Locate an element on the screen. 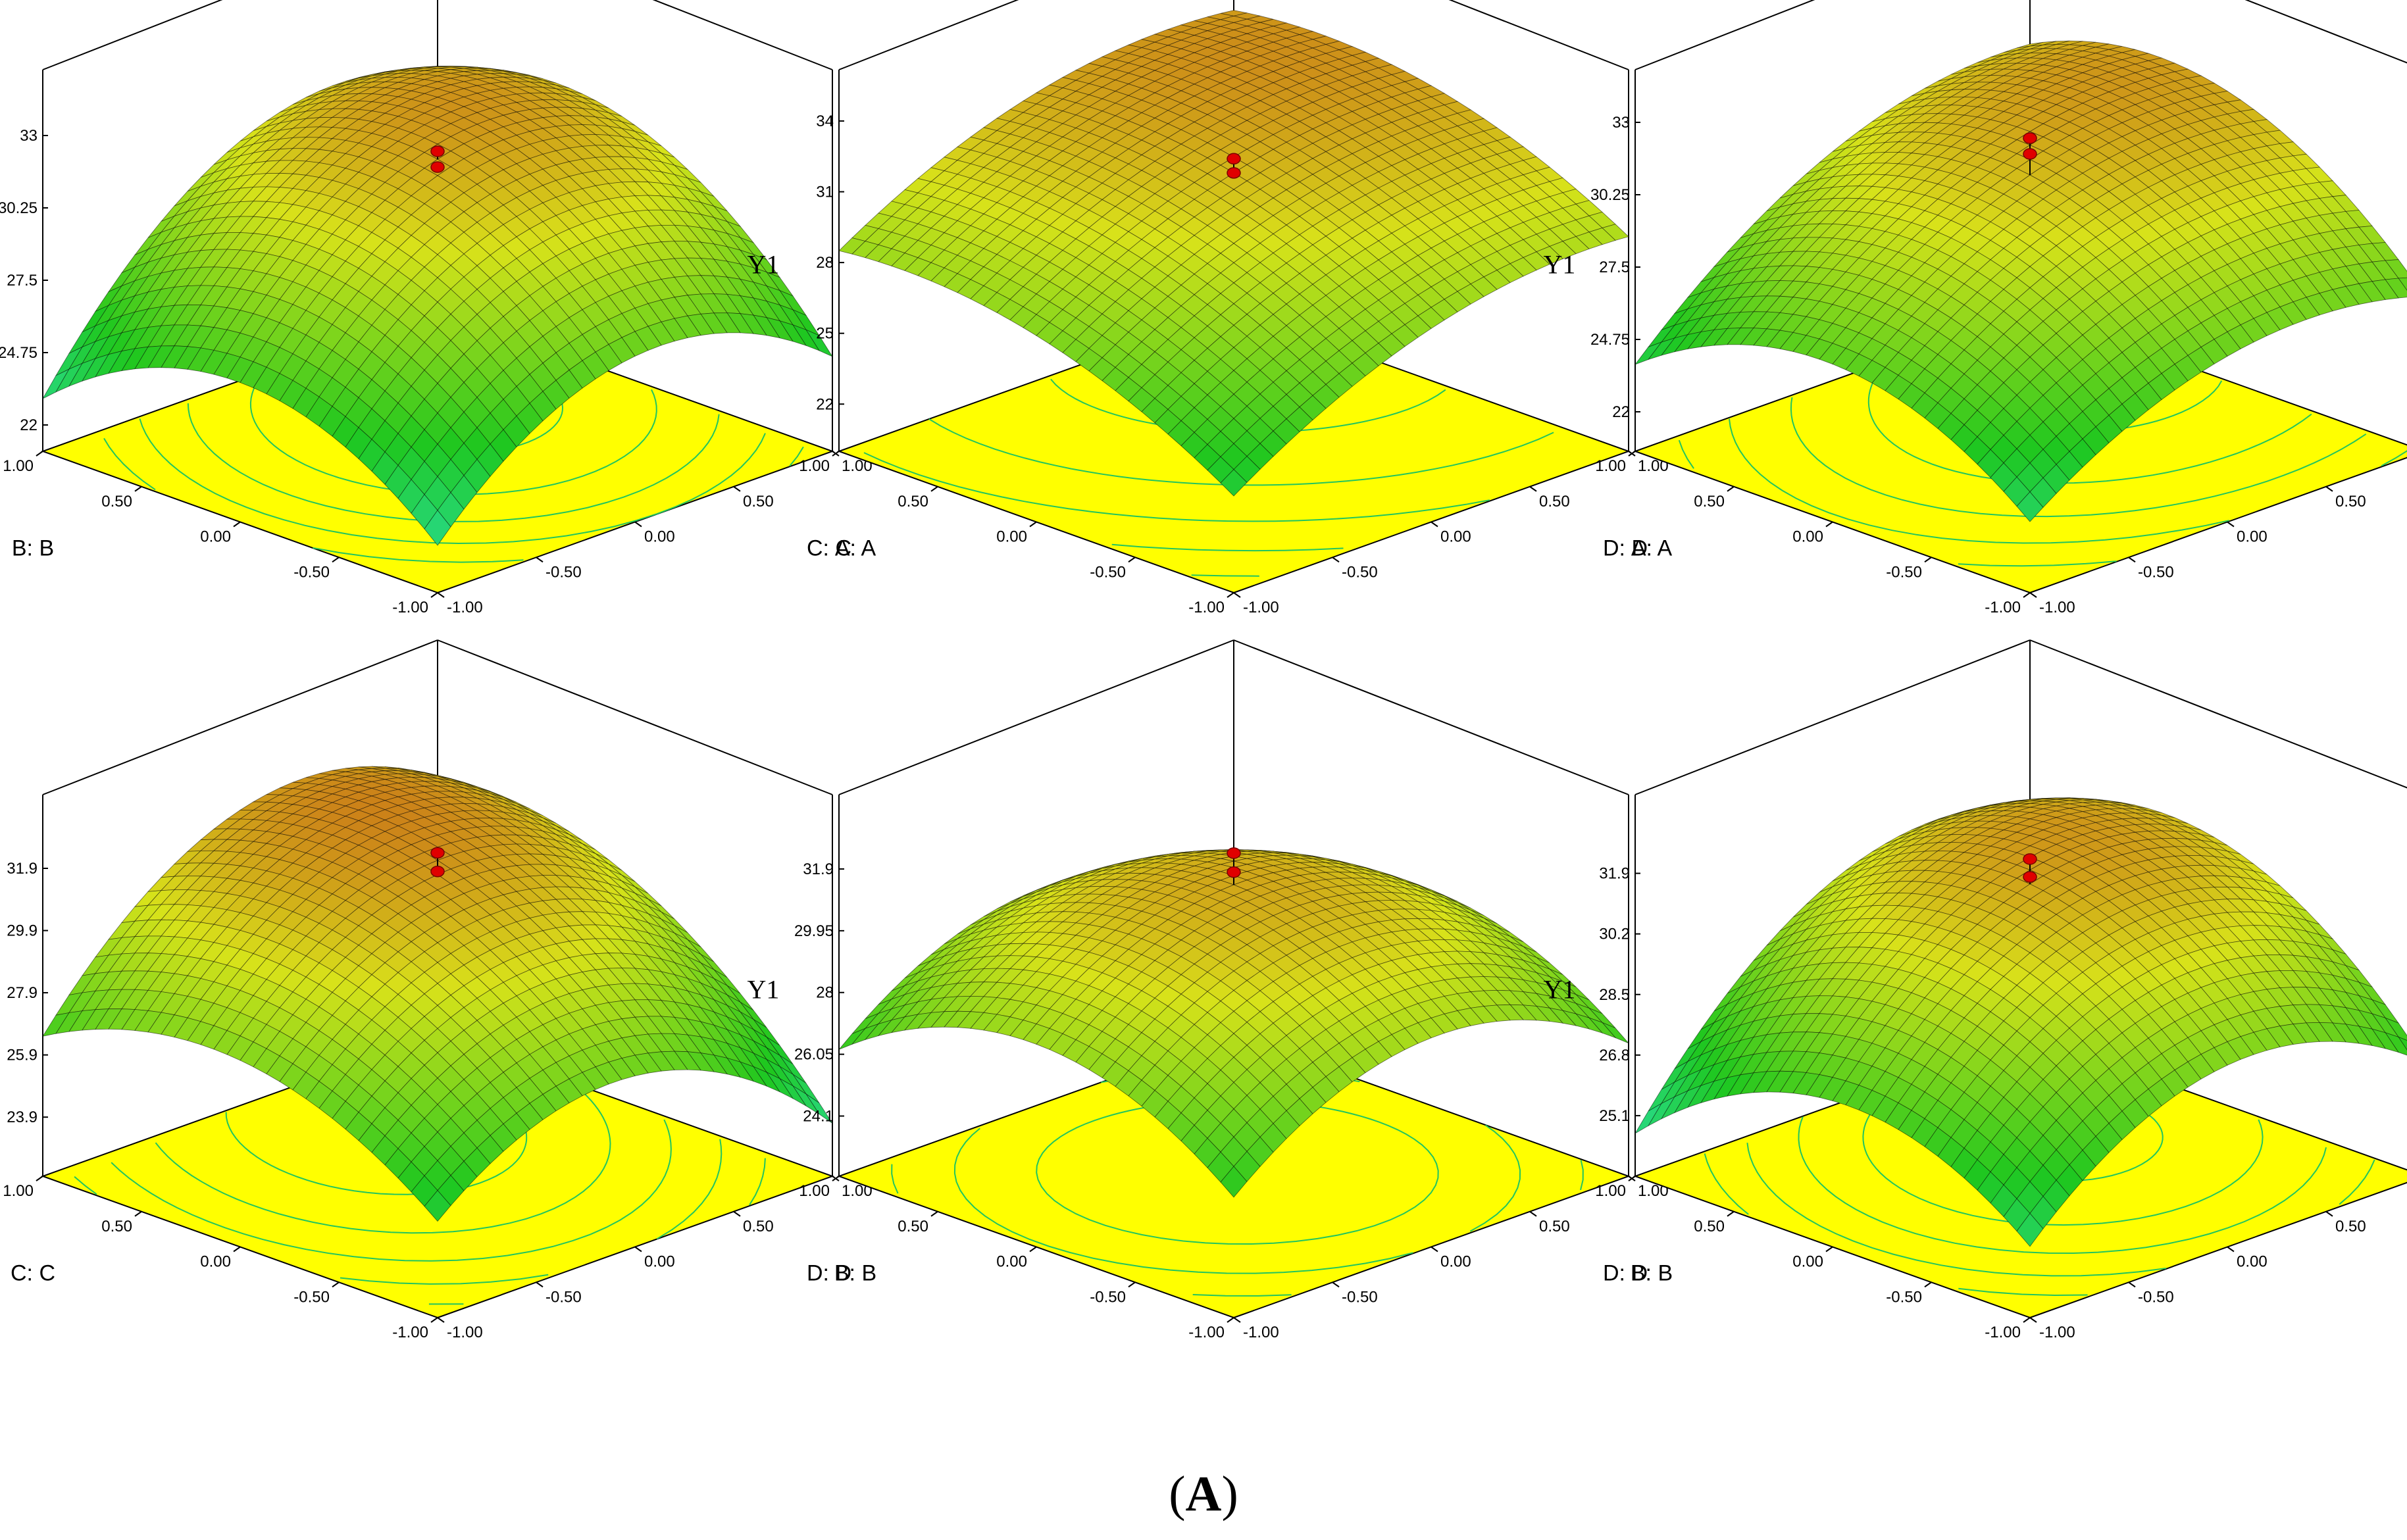 This screenshot has height=1540, width=2407. z-tick-label: 24.1 is located at coordinates (818, 1117).